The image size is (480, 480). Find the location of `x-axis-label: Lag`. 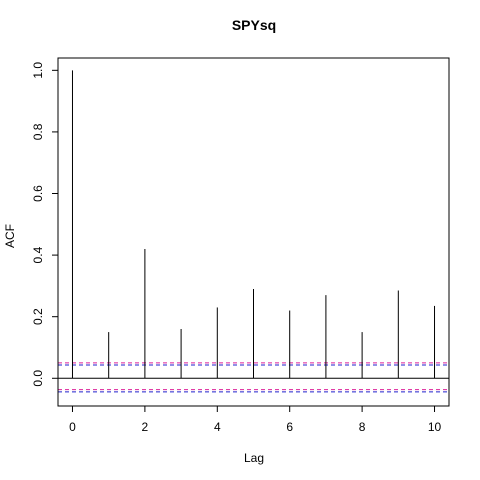

x-axis-label: Lag is located at coordinates (254, 458).